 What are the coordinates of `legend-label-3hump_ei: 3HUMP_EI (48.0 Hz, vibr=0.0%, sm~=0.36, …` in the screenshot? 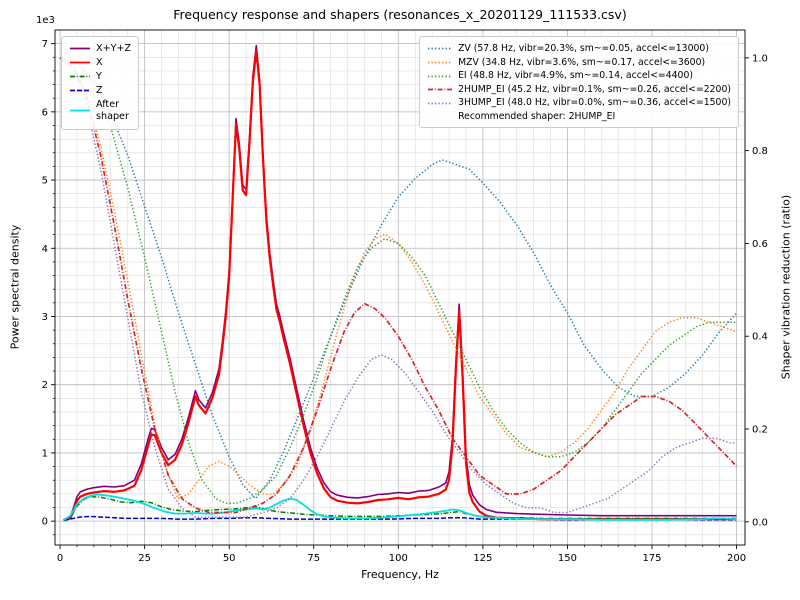 It's located at (594, 103).